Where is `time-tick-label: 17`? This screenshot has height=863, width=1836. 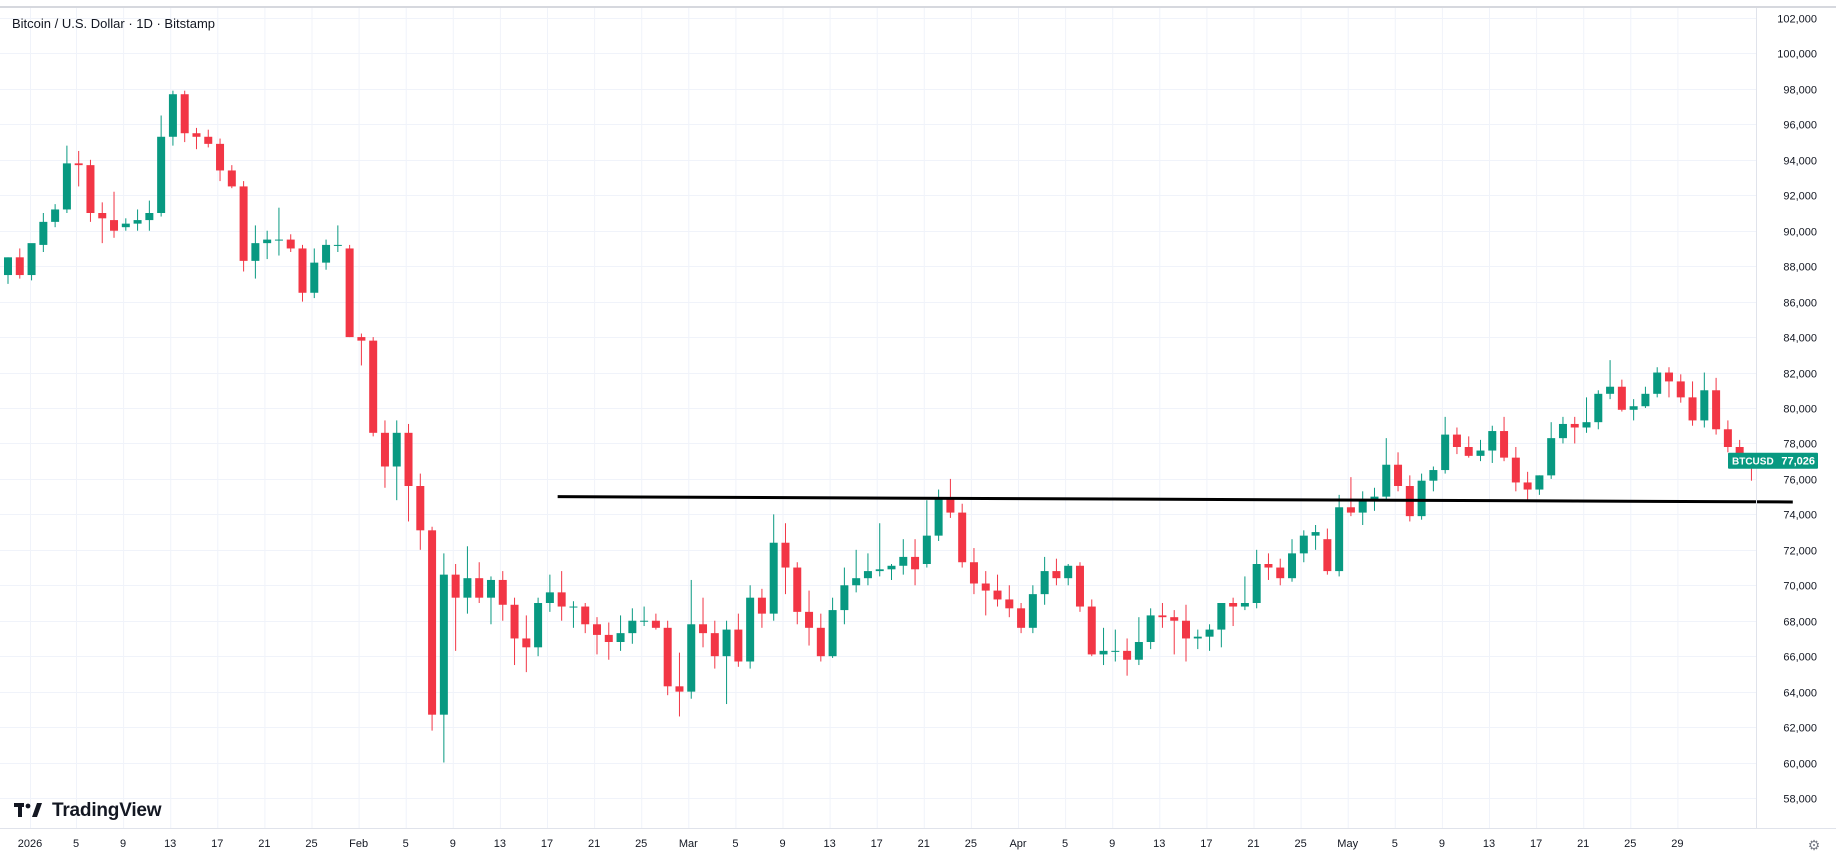
time-tick-label: 17 is located at coordinates (1536, 844).